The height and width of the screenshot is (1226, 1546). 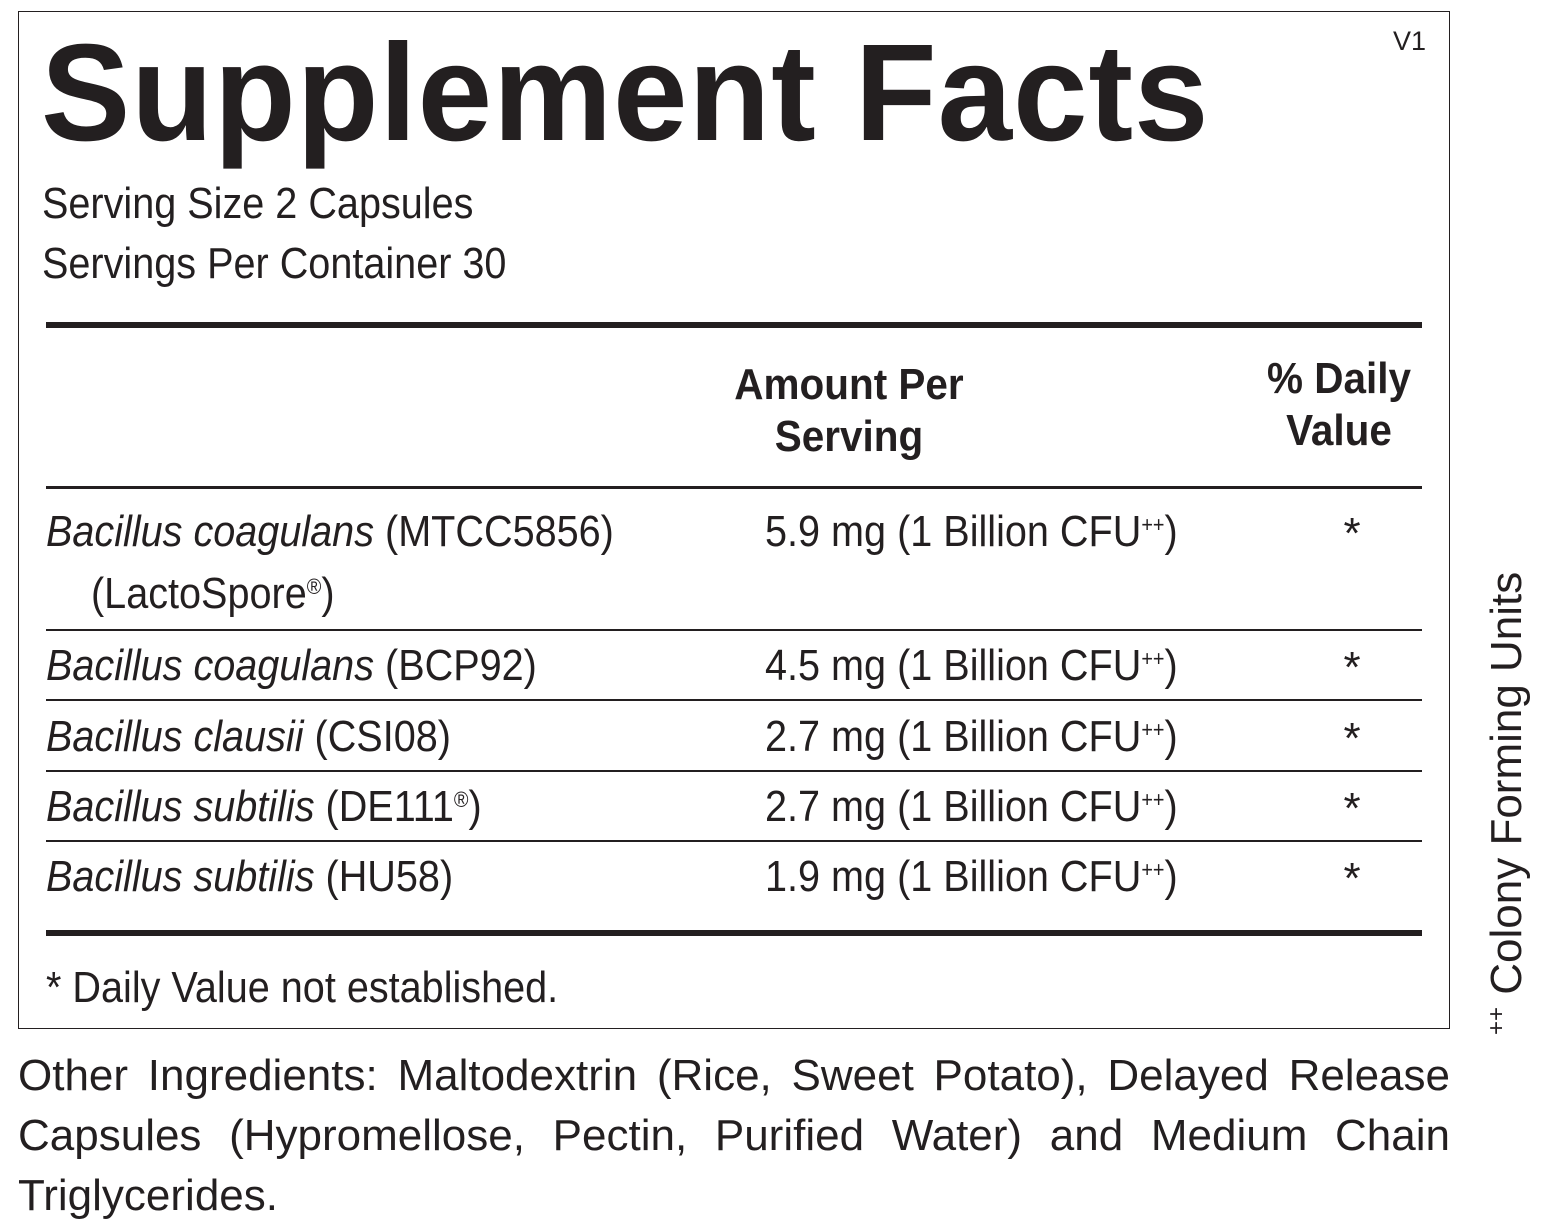 I want to click on ingredient-amount: 5.9 mg (1 Billion CFU++), so click(x=971, y=531).